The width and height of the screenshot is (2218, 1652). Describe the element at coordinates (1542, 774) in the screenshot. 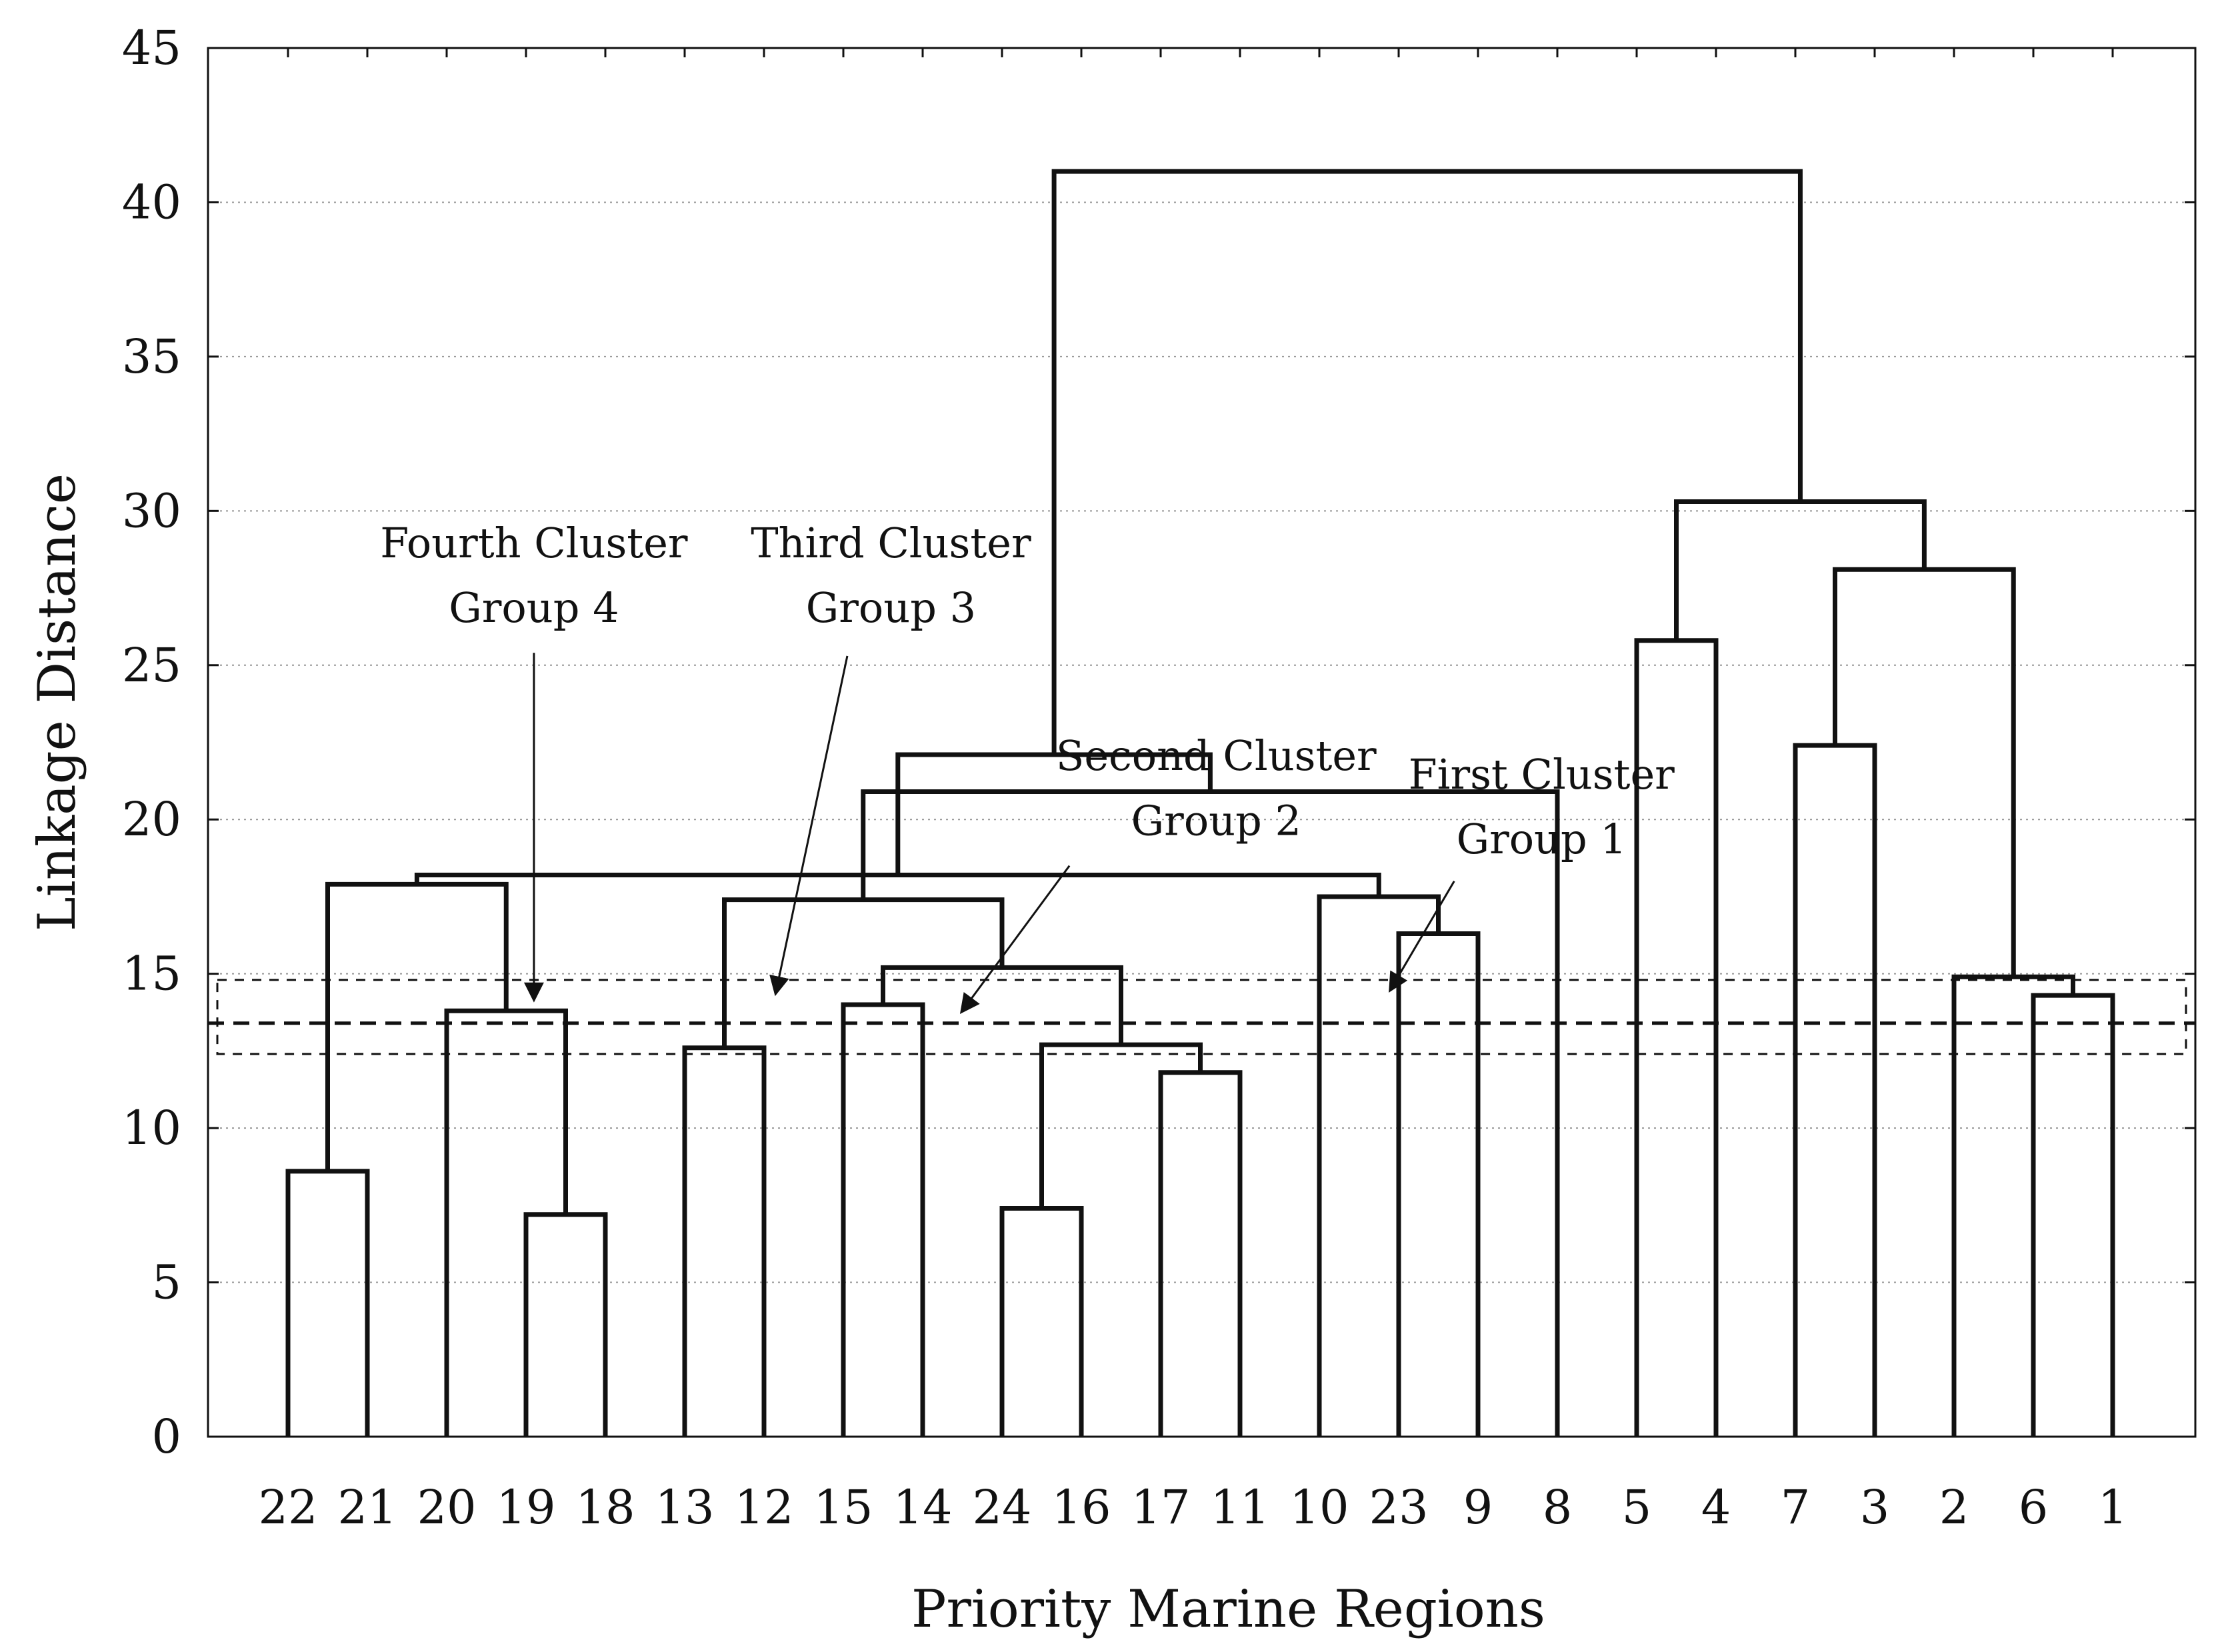

I see `first-cluster-label: First Cluster` at that location.